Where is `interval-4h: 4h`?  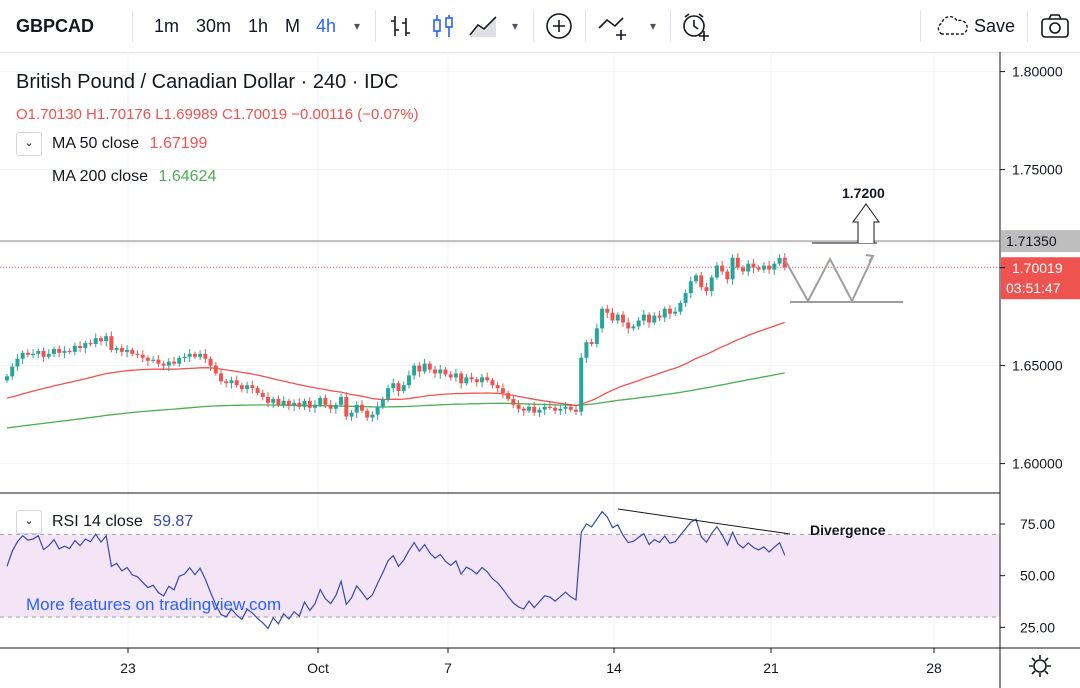
interval-4h: 4h is located at coordinates (326, 26).